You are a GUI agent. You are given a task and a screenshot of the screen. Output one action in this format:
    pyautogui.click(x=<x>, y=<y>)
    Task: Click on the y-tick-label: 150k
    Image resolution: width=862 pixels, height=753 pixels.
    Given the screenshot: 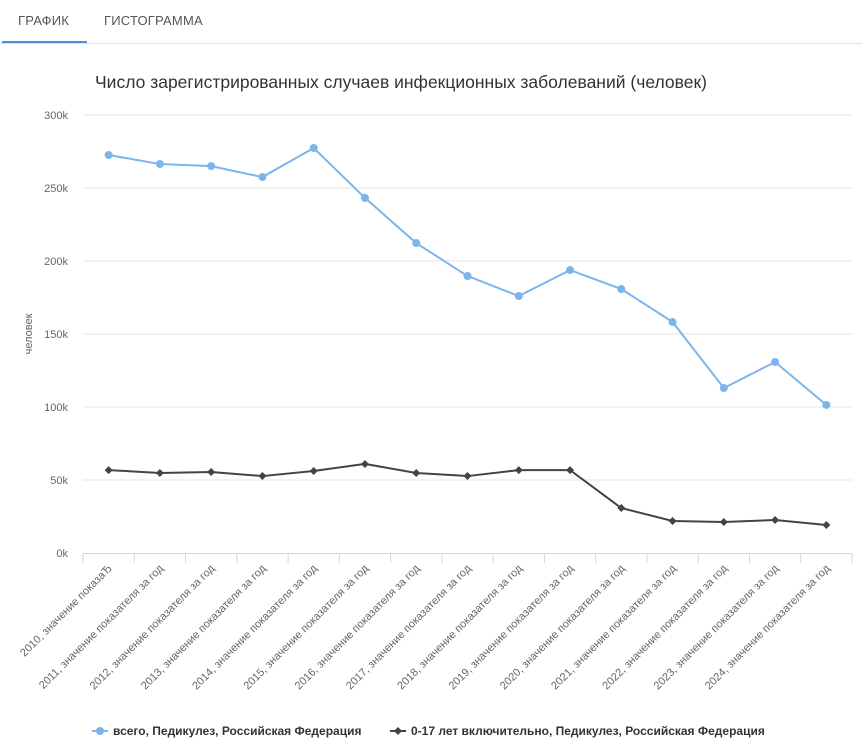 What is the action you would take?
    pyautogui.click(x=56, y=335)
    